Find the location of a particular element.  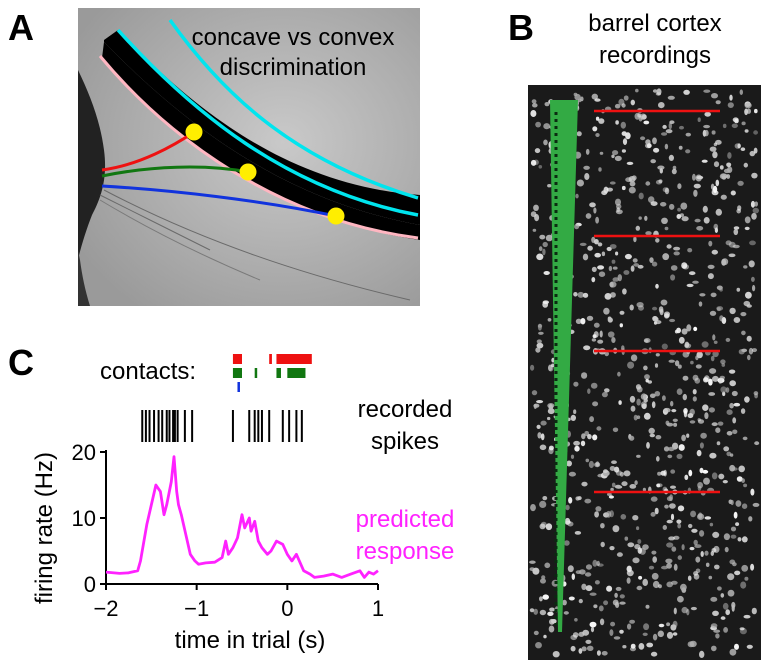

y-axis-label: firing rate (Hz) is located at coordinates (44, 528).